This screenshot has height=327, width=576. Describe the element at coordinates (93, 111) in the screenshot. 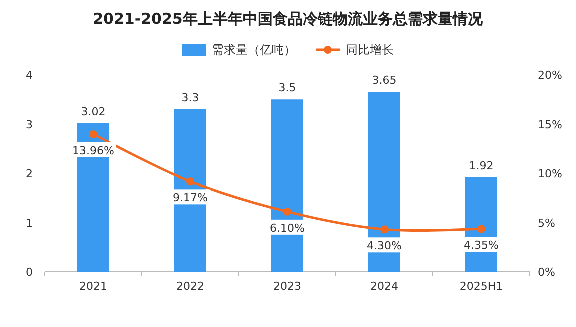

I see `data-label: 3.02` at that location.